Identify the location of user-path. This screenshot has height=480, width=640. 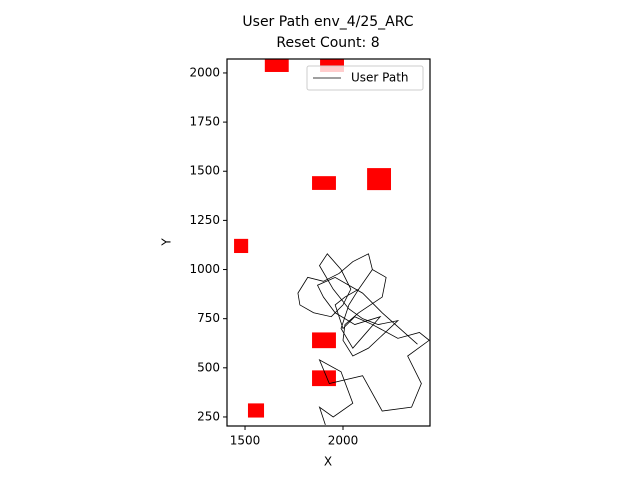
(363, 339).